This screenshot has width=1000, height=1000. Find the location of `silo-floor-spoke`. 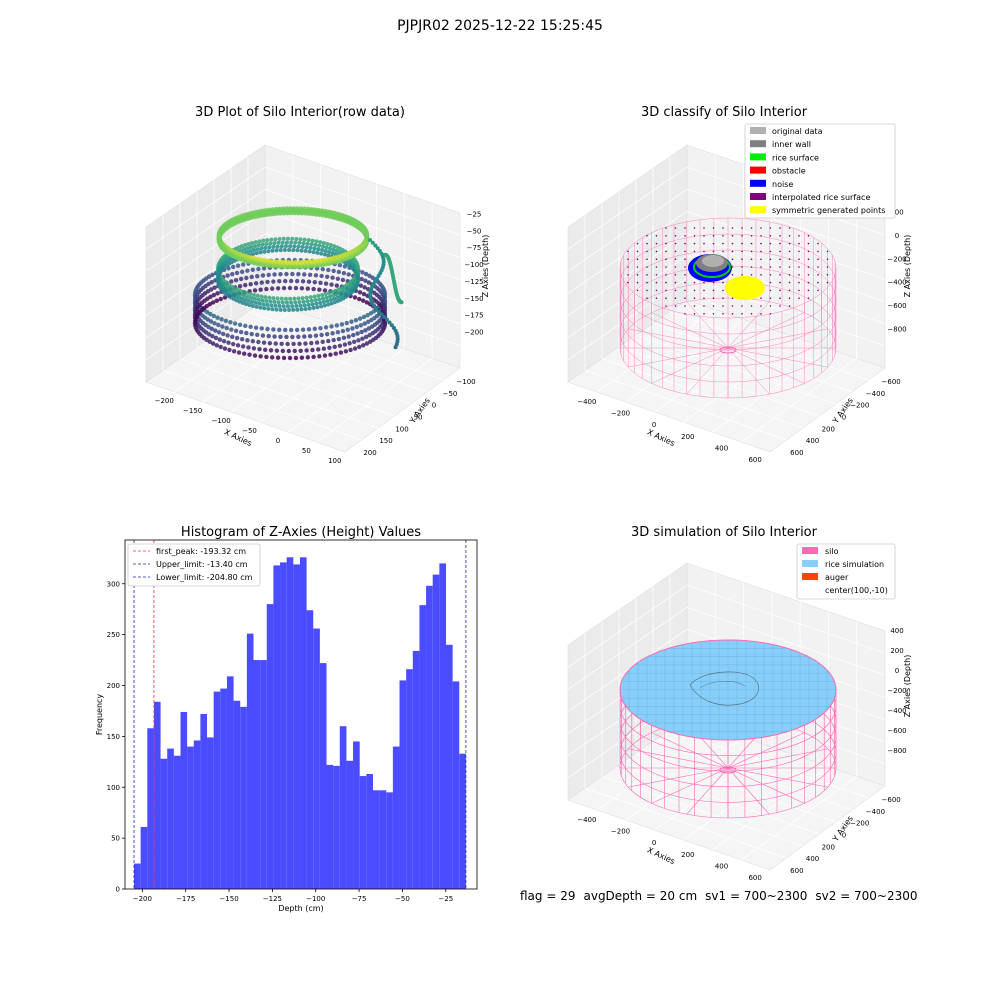

silo-floor-spoke is located at coordinates (766, 365).